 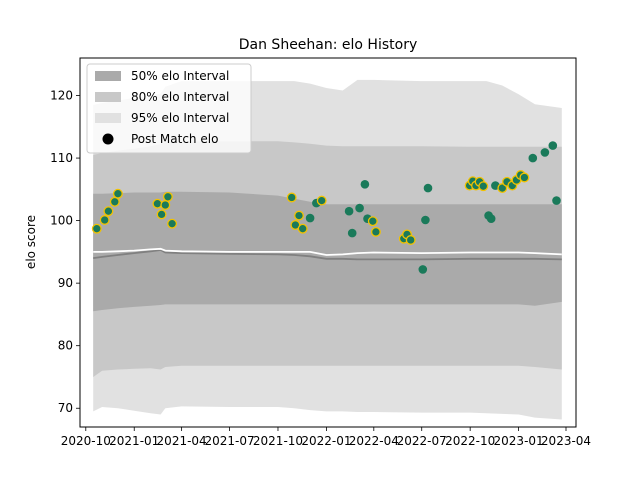 What do you see at coordinates (65, 346) in the screenshot?
I see `y-tick-label: 80` at bounding box center [65, 346].